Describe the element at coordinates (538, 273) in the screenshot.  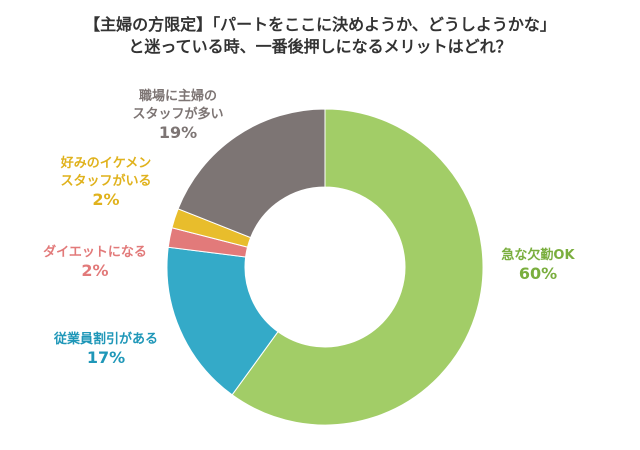
I see `slice-value-label: 60%` at that location.